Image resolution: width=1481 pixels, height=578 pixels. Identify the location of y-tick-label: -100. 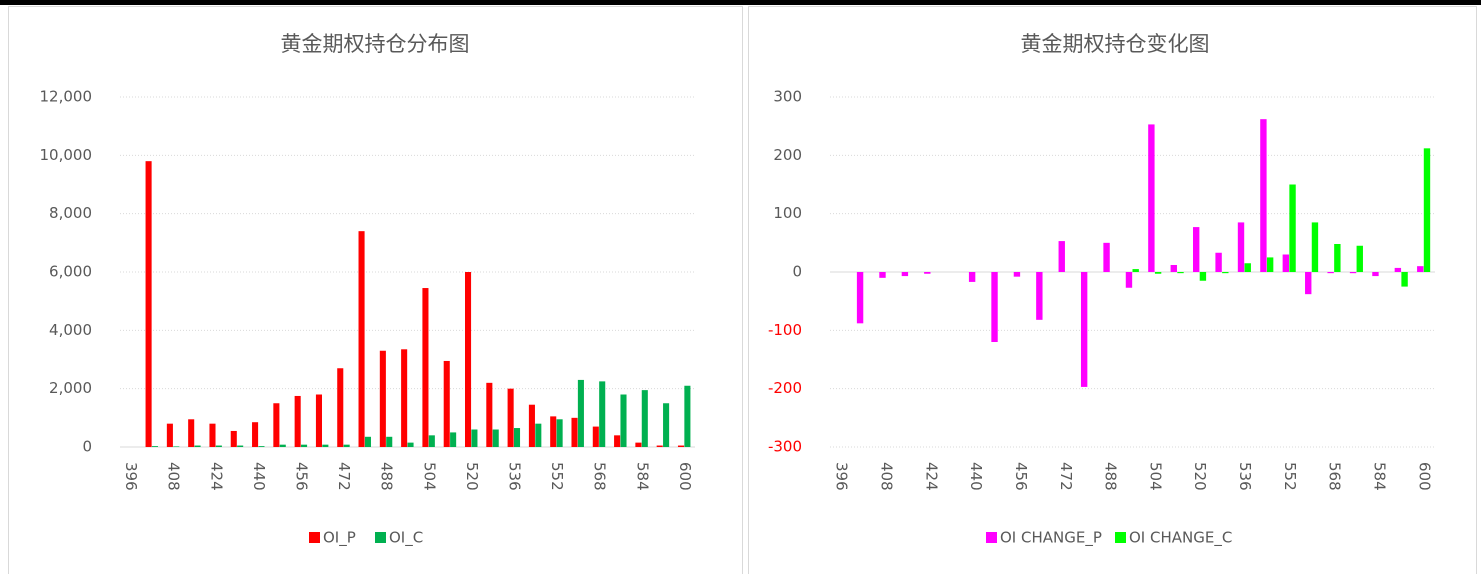
(785, 330).